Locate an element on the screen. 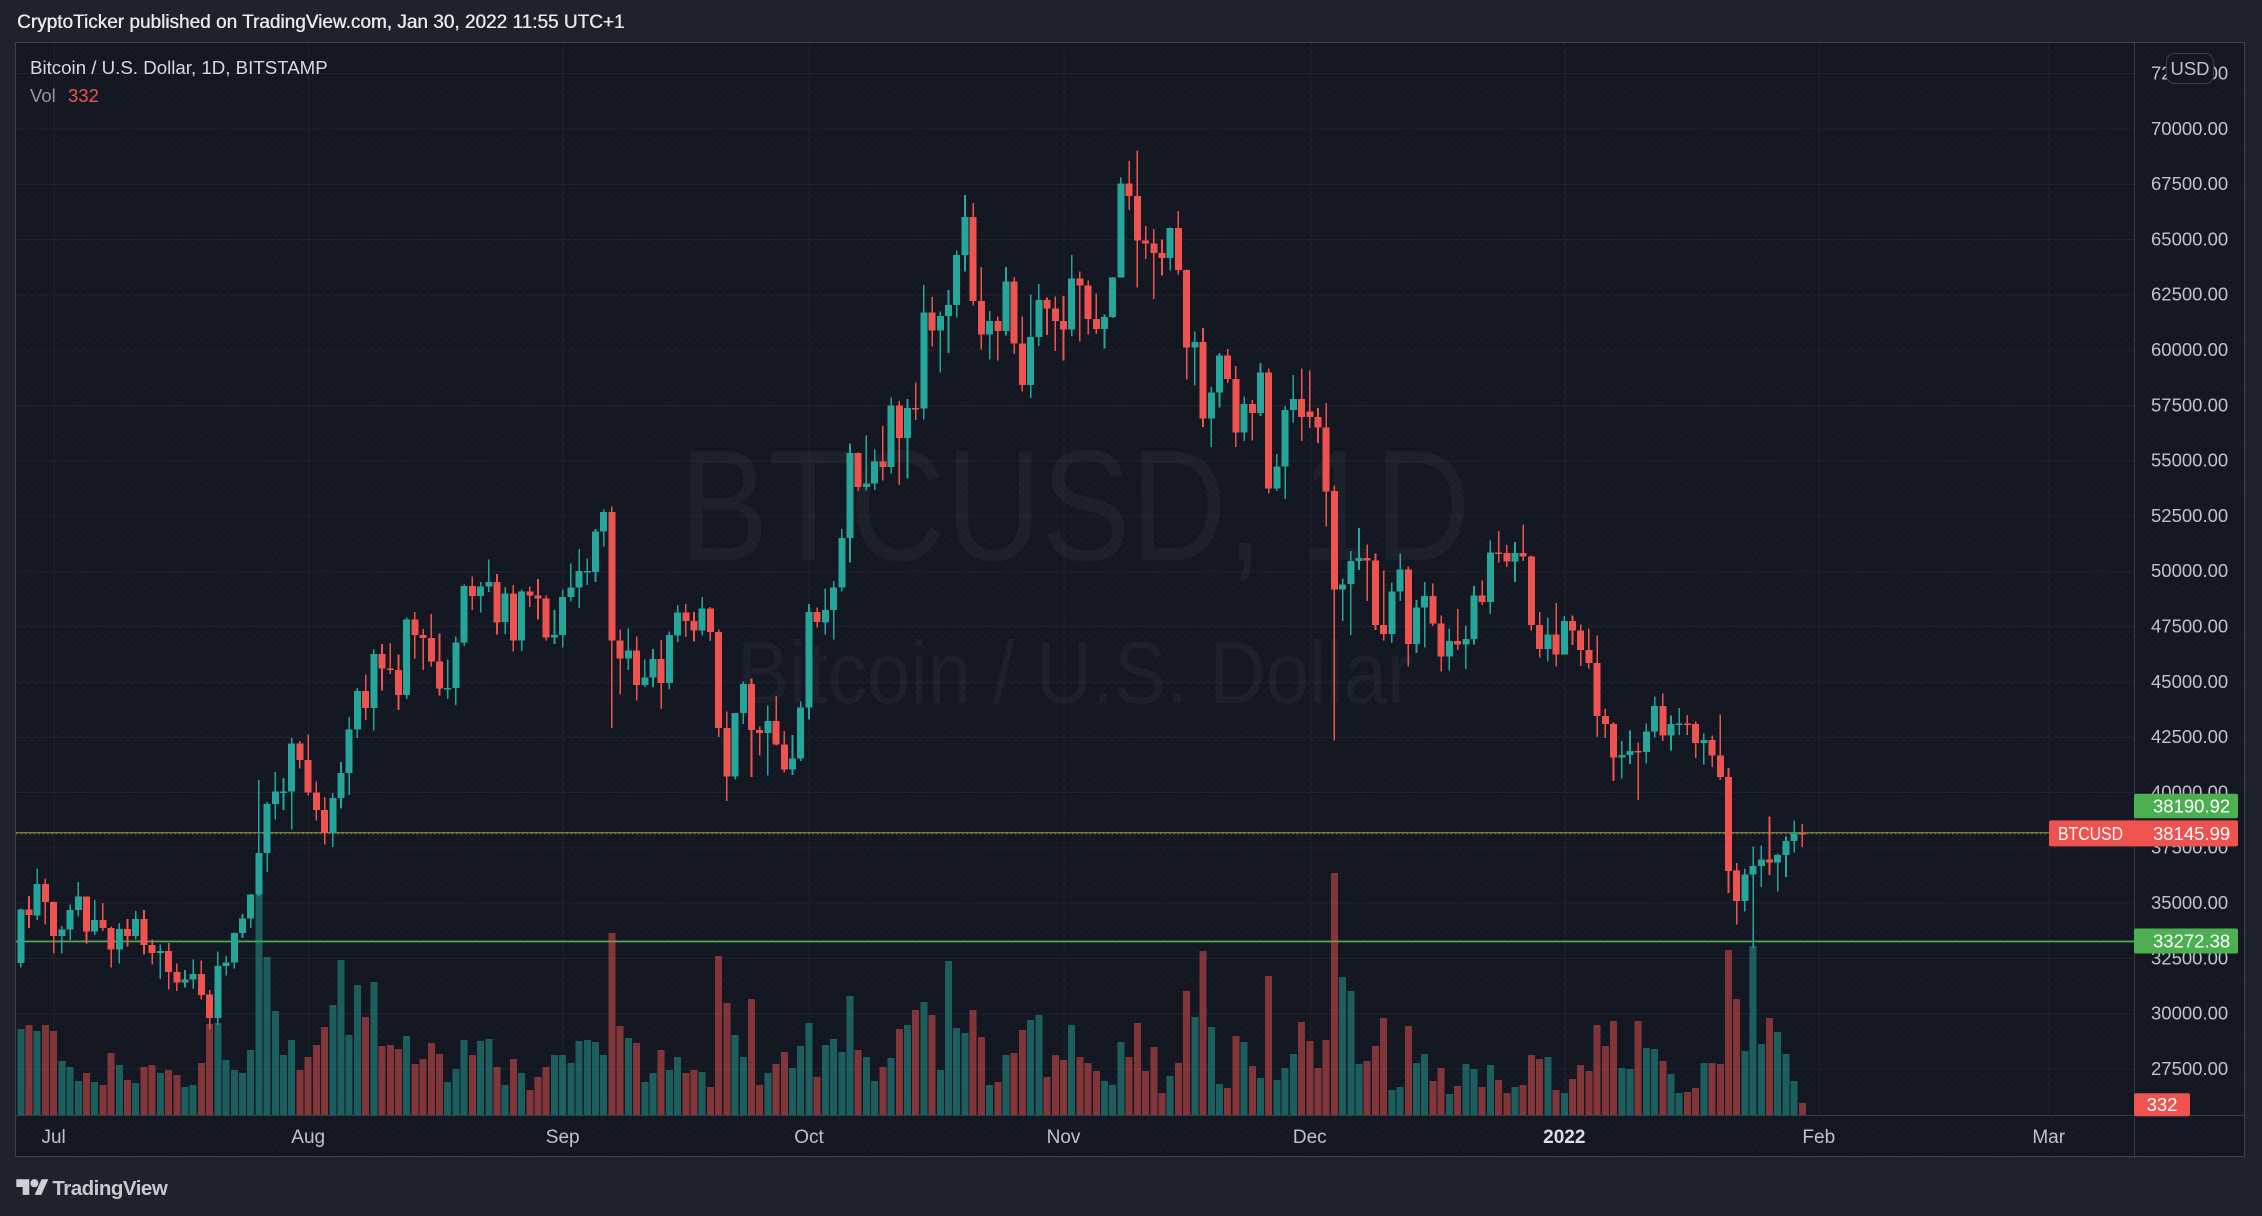  svg-text: 27500.00 is located at coordinates (2189, 1068).